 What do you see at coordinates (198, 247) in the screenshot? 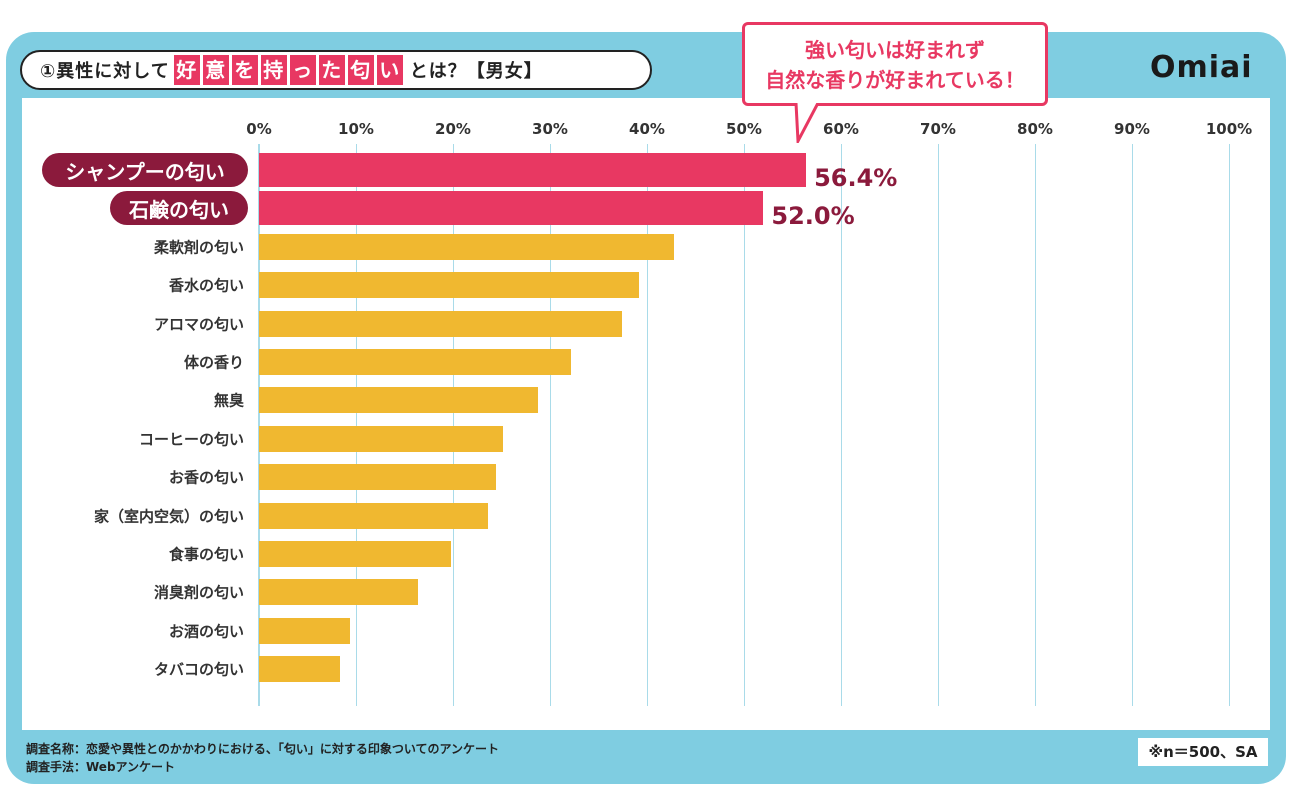
I see `category-label: 柔軟剤の匂い` at bounding box center [198, 247].